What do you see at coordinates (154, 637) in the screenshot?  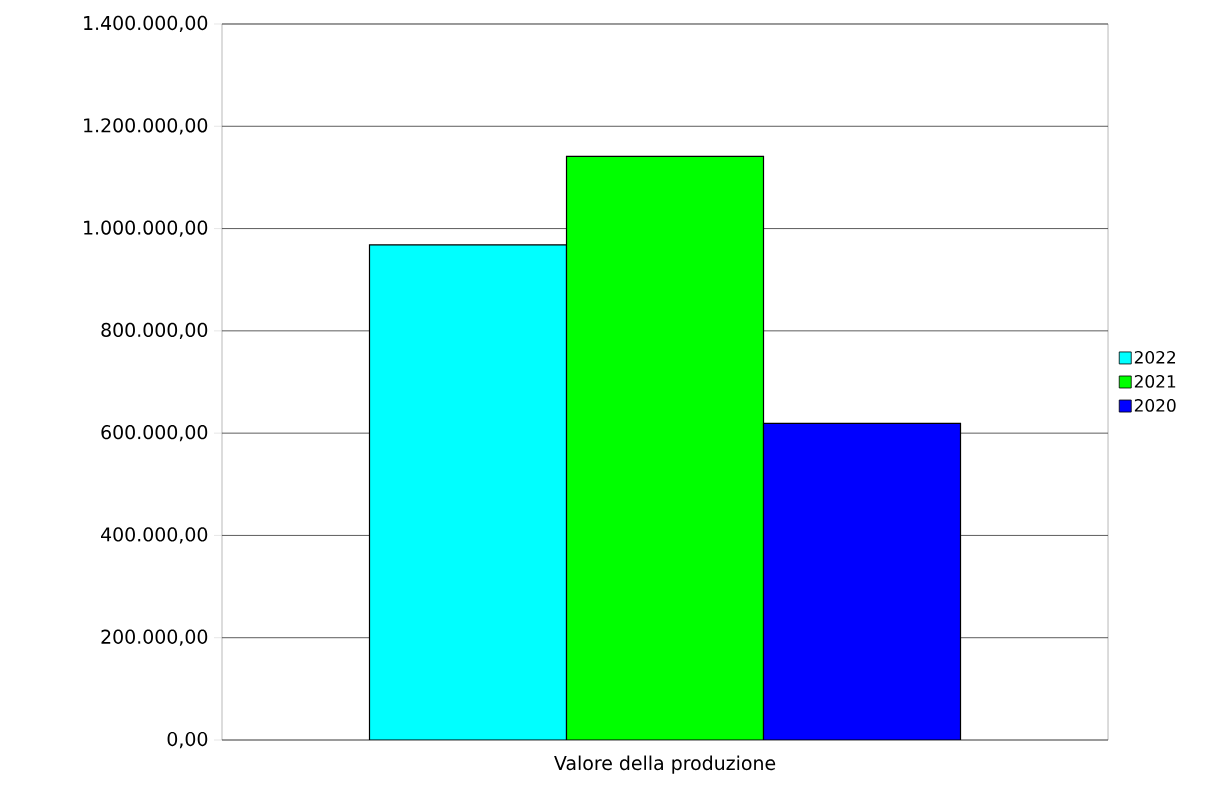 I see `y-tick-label: 200.000,00` at bounding box center [154, 637].